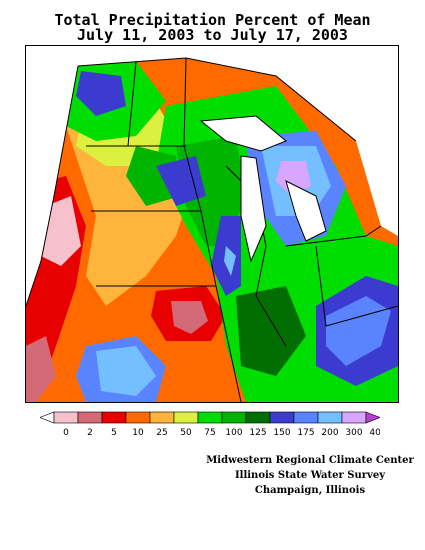  Describe the element at coordinates (310, 490) in the screenshot. I see `credit-line3: Champaign, Illinois` at that location.